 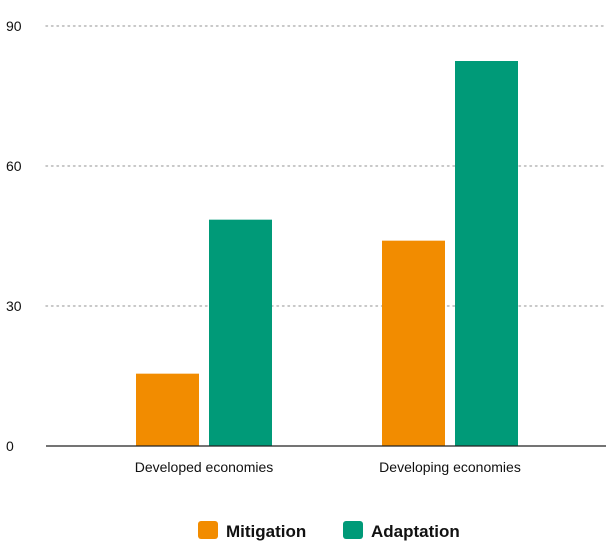 I want to click on x-axis-categories: Developed economies Developing economies, so click(x=328, y=467).